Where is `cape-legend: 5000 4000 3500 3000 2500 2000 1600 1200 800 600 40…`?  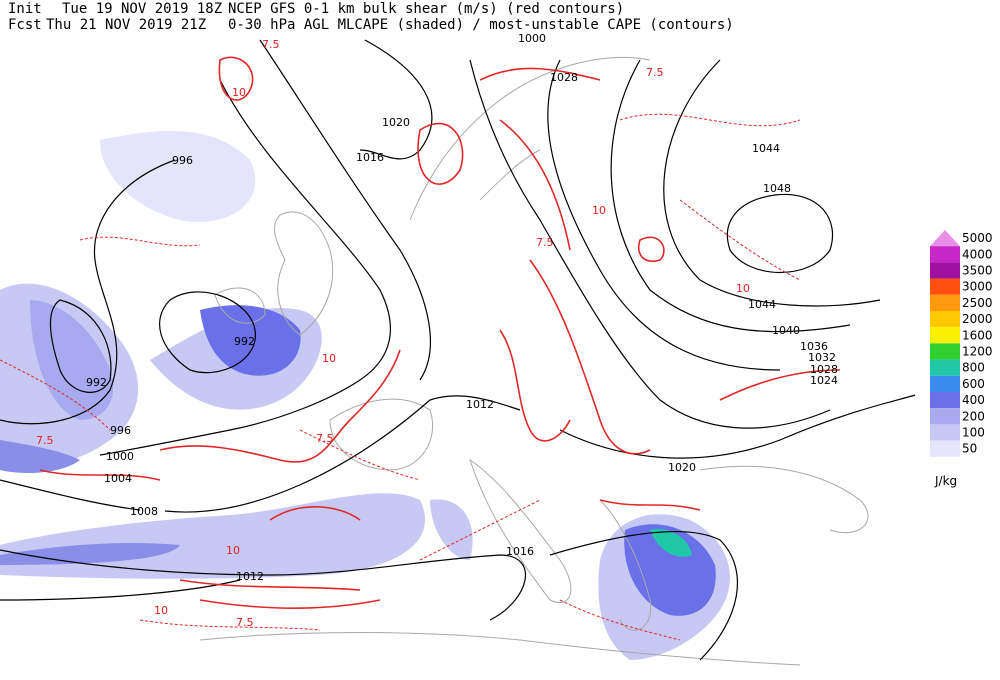 cape-legend: 5000 4000 3500 3000 2500 2000 1600 1200 800 600 40… is located at coordinates (961, 343).